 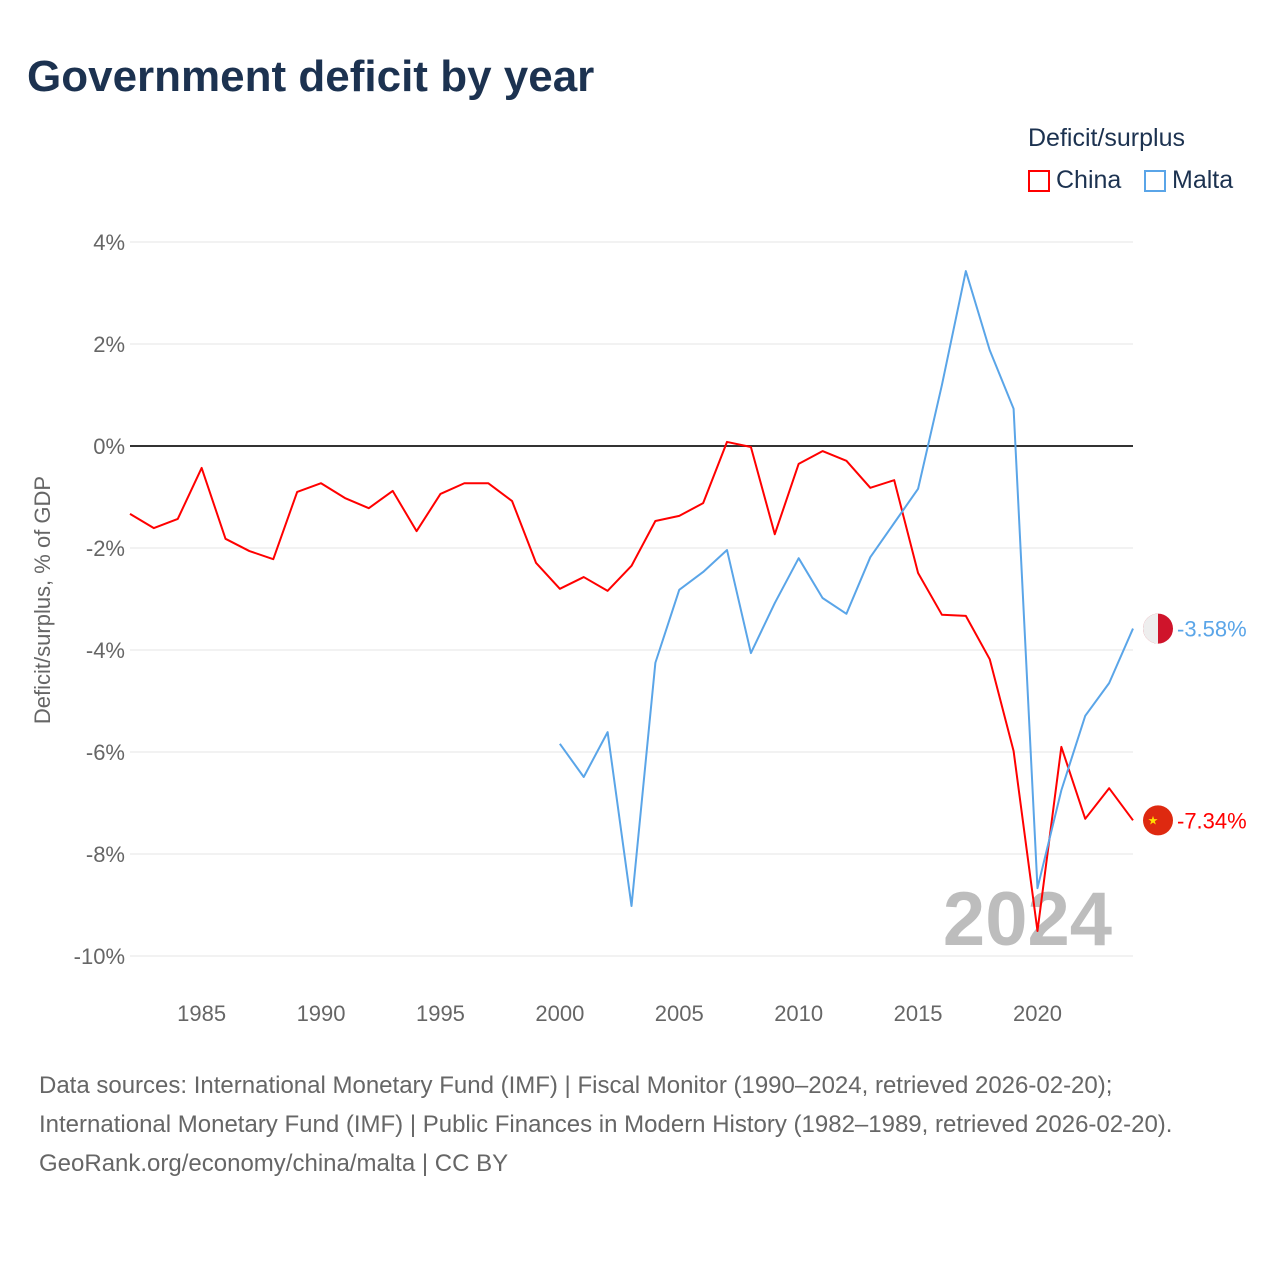 What do you see at coordinates (440, 1013) in the screenshot?
I see `x-tick-label: 1995` at bounding box center [440, 1013].